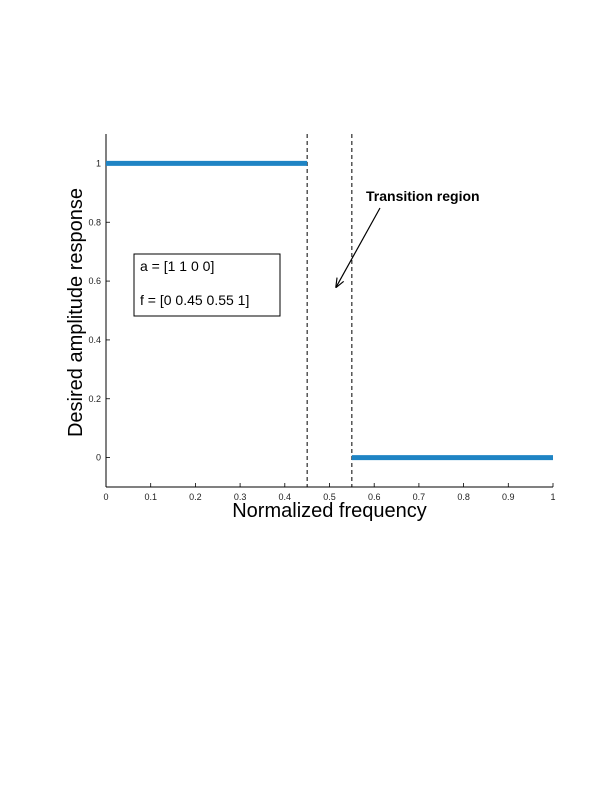  I want to click on x-tick-label: 0.2, so click(195, 497).